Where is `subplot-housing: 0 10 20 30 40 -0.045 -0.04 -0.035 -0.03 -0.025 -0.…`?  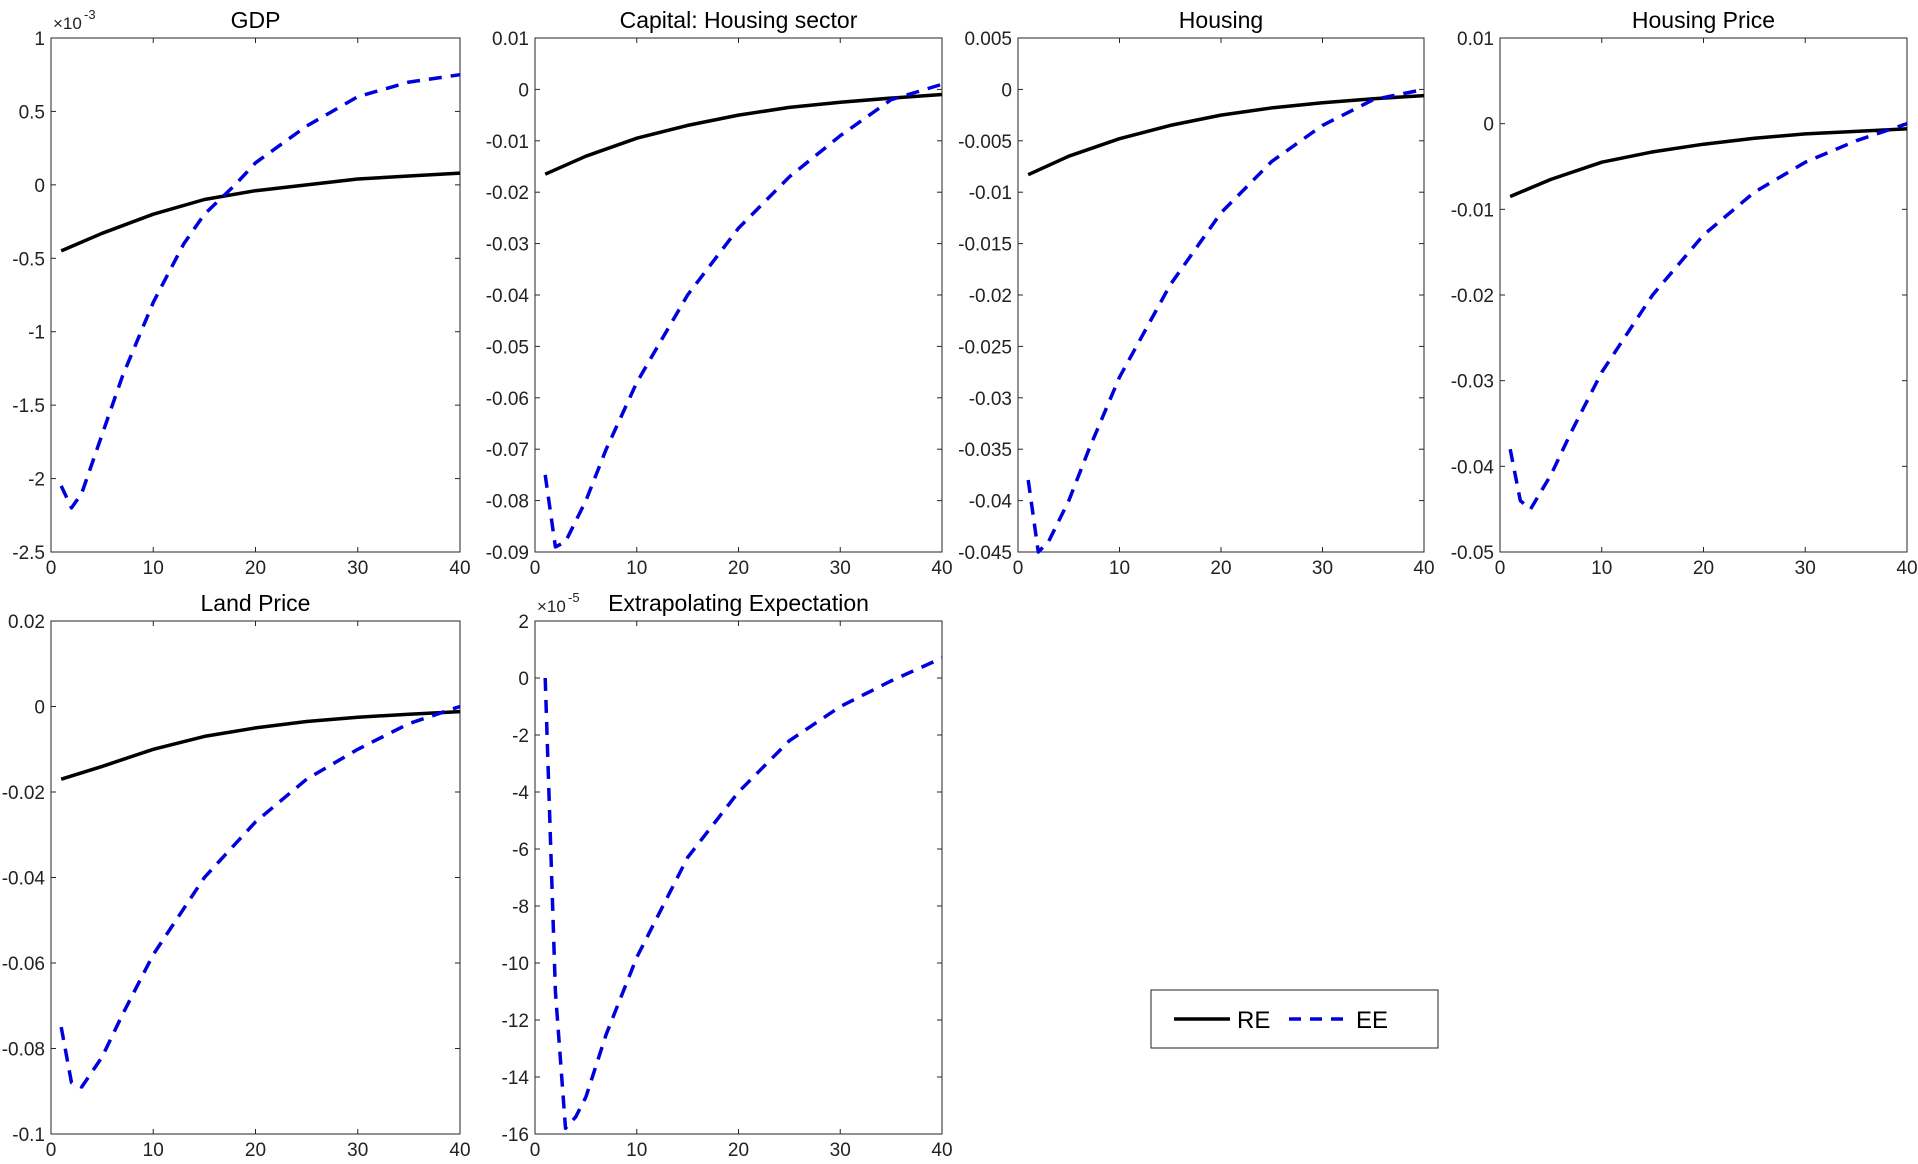 subplot-housing: 0 10 20 30 40 -0.045 -0.04 -0.035 -0.03 -0.025 -0.… is located at coordinates (1196, 293).